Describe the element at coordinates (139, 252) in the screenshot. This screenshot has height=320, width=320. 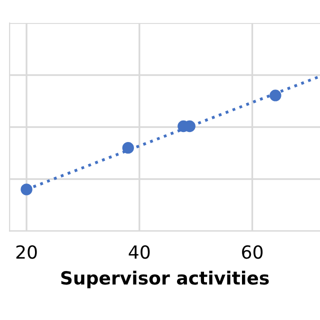
I see `x-tick-label: 40` at that location.